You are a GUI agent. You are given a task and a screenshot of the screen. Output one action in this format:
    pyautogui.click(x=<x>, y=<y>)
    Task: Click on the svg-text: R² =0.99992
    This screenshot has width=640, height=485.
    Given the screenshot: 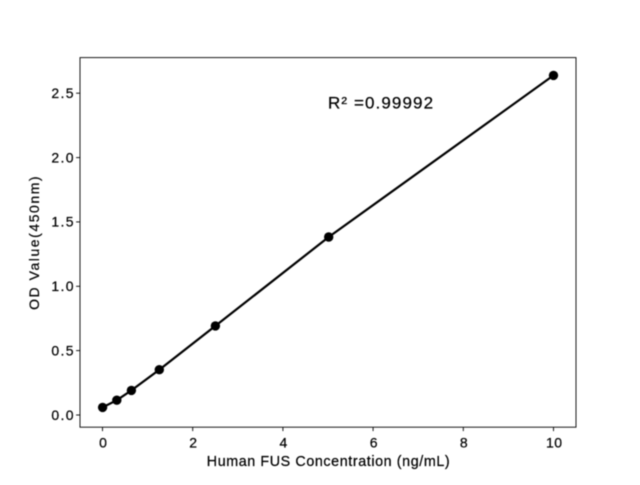 What is the action you would take?
    pyautogui.click(x=381, y=103)
    